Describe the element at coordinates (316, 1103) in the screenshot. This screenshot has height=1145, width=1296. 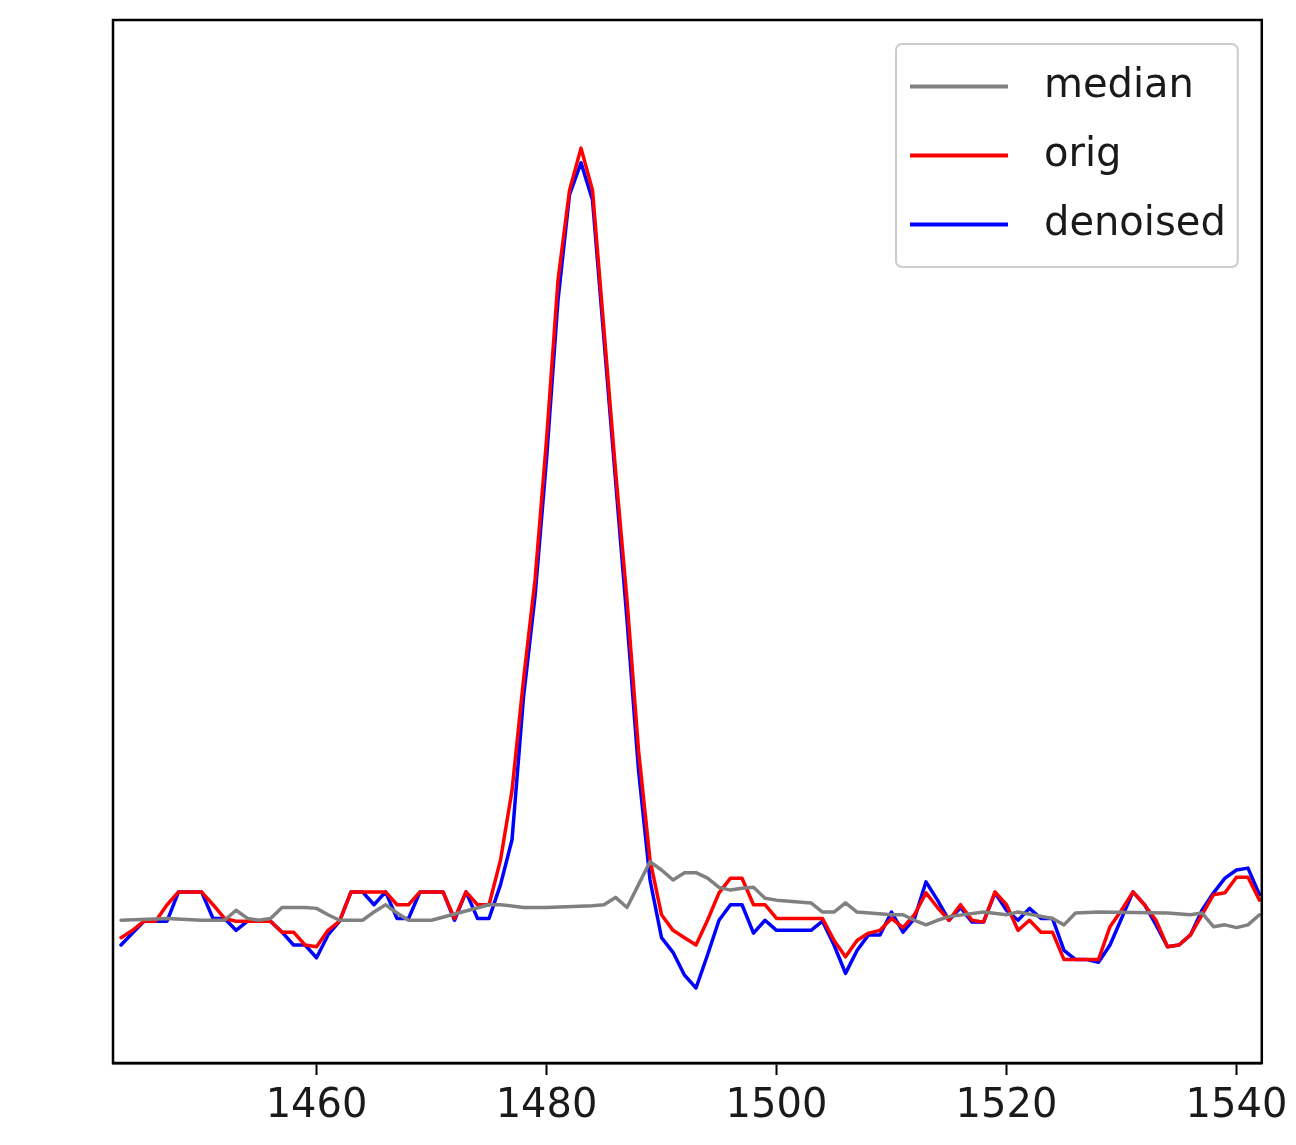
I see `x-tick-label: 1460` at that location.